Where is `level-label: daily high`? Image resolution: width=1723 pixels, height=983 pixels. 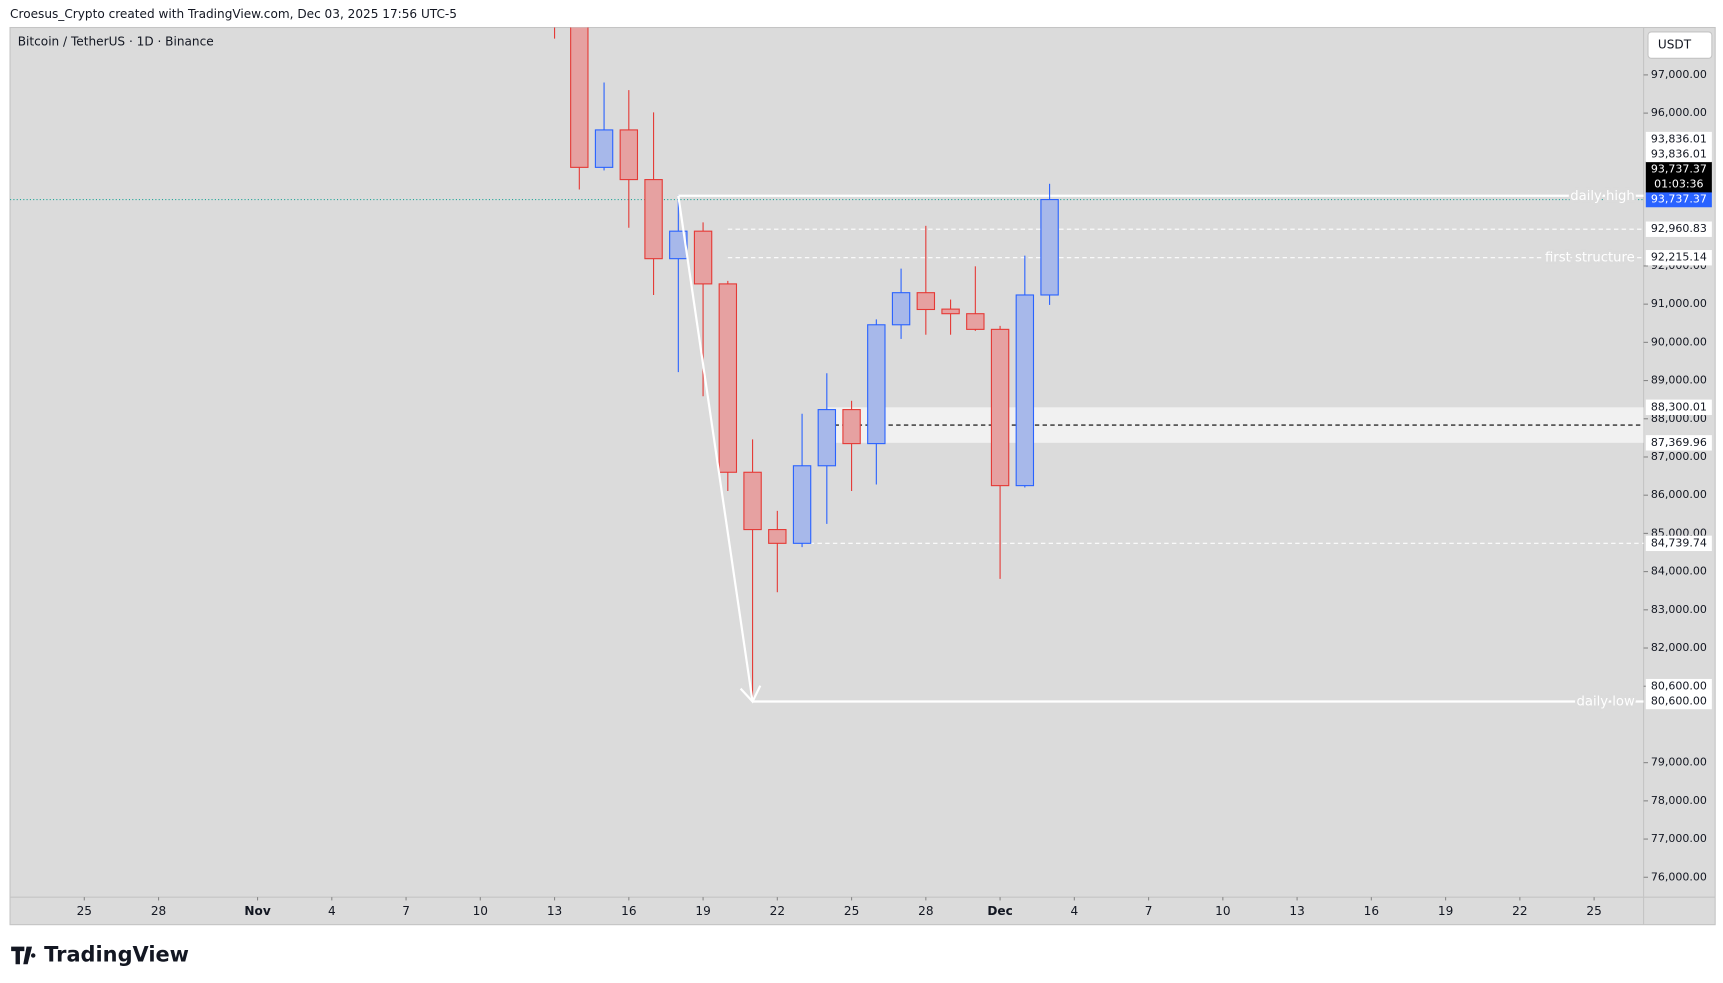 level-label: daily high is located at coordinates (1602, 196).